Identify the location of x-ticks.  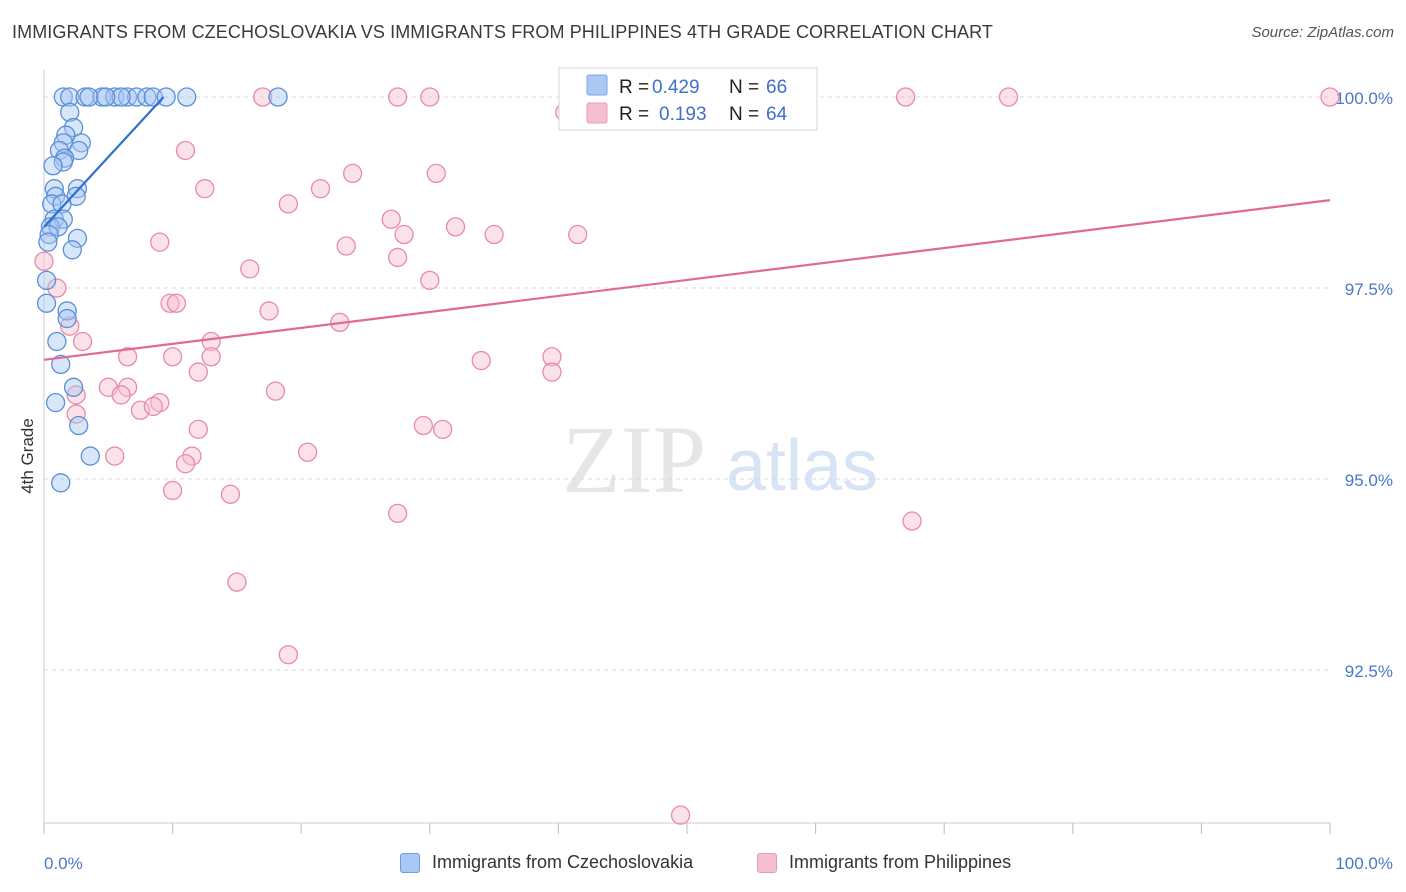
(687, 828).